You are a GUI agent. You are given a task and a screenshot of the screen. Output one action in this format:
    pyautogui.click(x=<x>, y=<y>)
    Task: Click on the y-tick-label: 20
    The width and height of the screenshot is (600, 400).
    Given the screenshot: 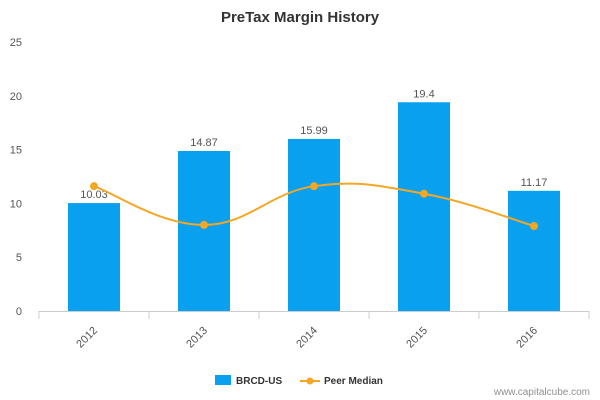 What is the action you would take?
    pyautogui.click(x=16, y=97)
    